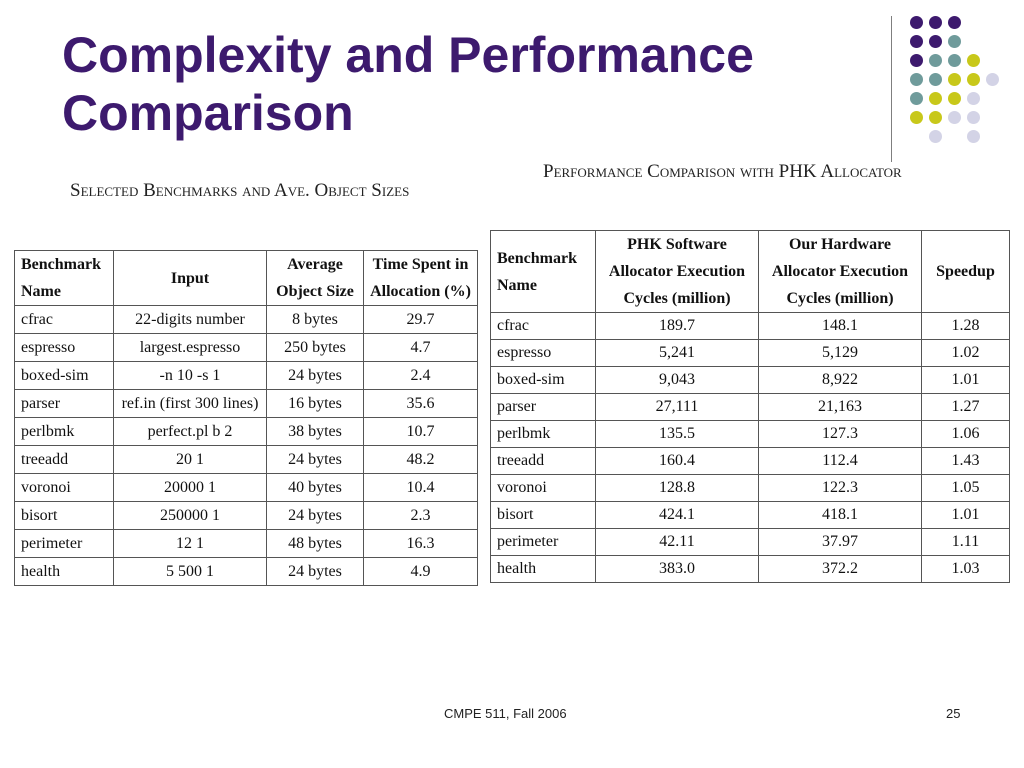  I want to click on table-cell: 1.06, so click(965, 434).